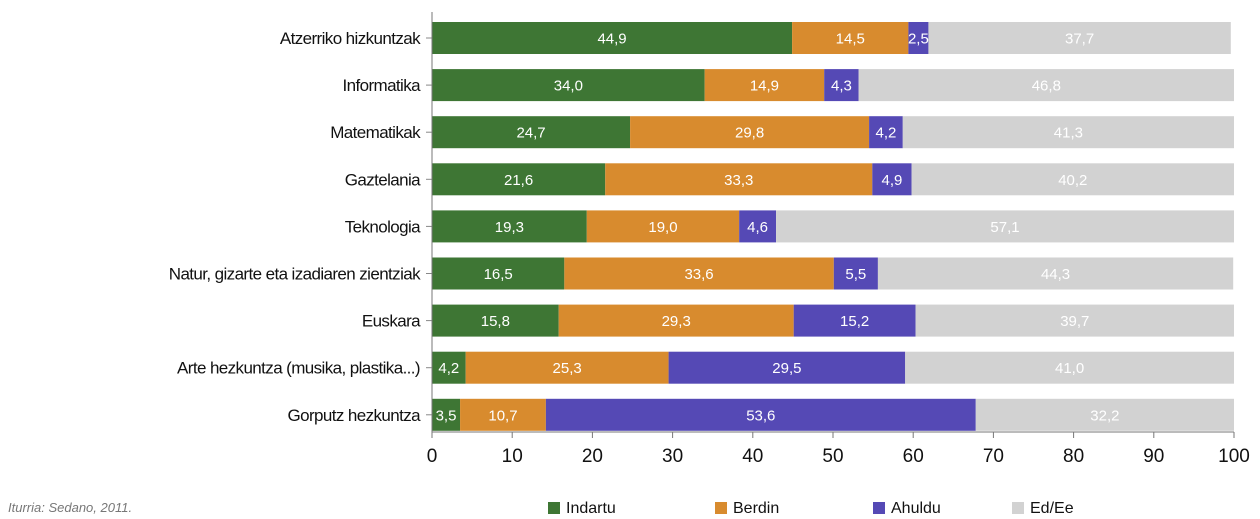 This screenshot has width=1260, height=519. I want to click on data-label: 41,0, so click(1069, 368).